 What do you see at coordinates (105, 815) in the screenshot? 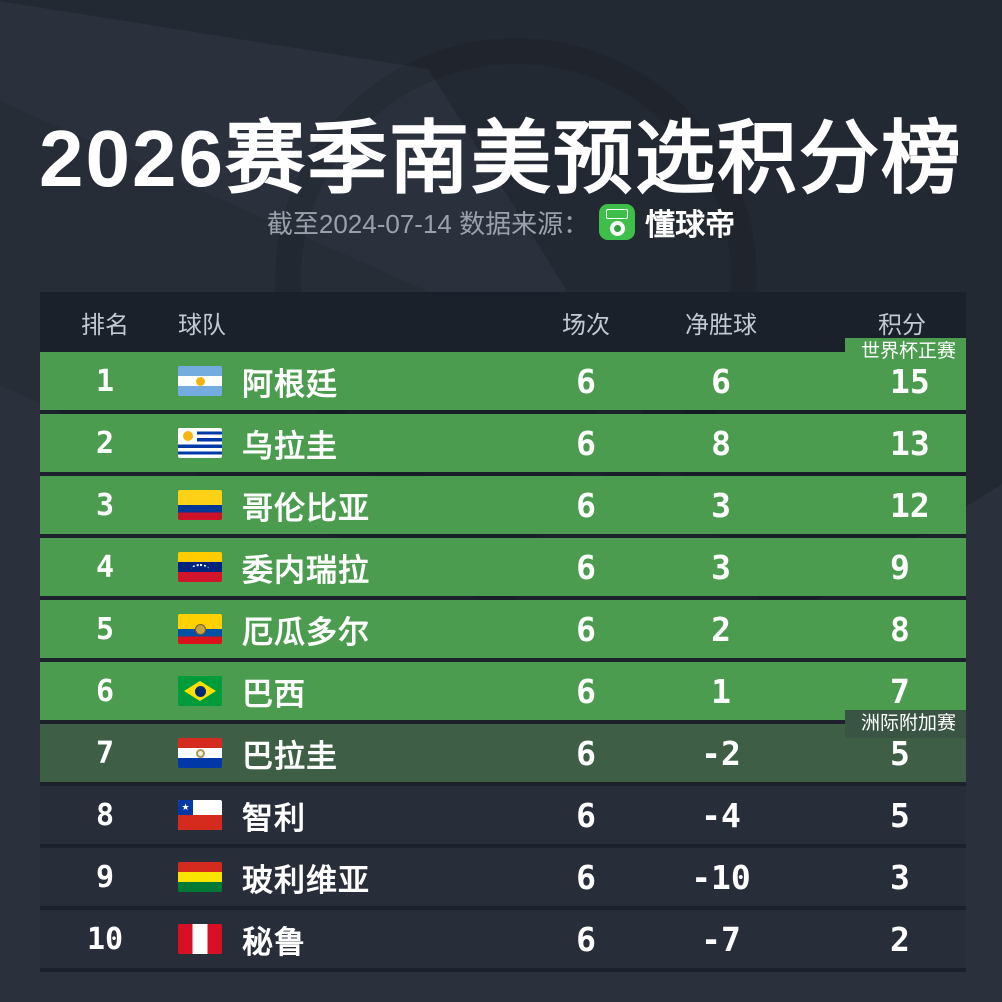
I see `rank-value: 8` at bounding box center [105, 815].